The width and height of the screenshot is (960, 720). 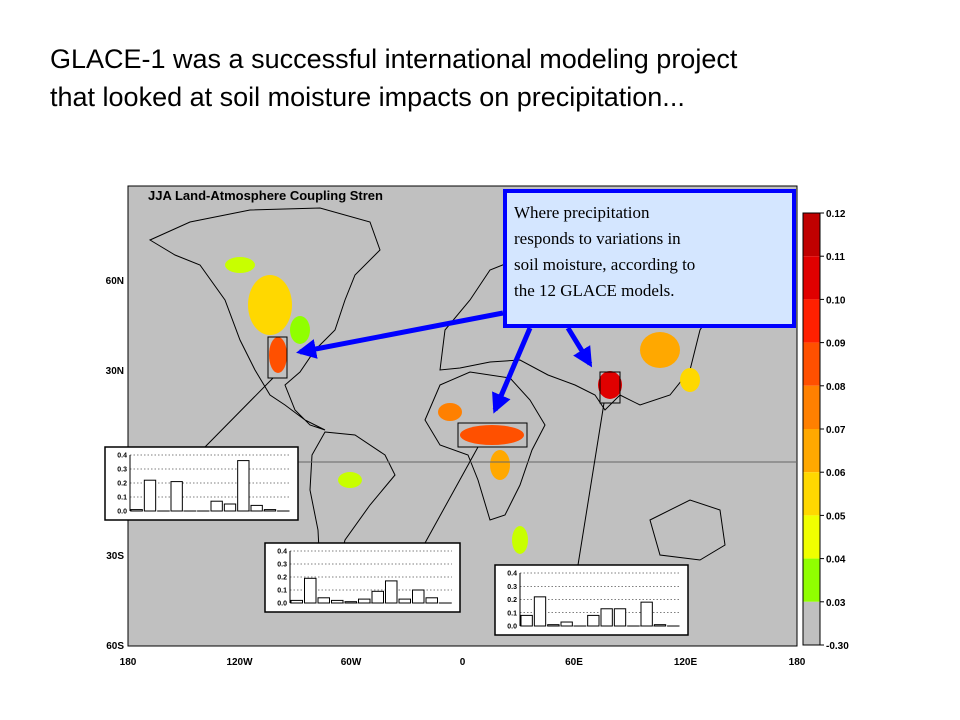 I want to click on lon-label: 120E, so click(x=686, y=662).